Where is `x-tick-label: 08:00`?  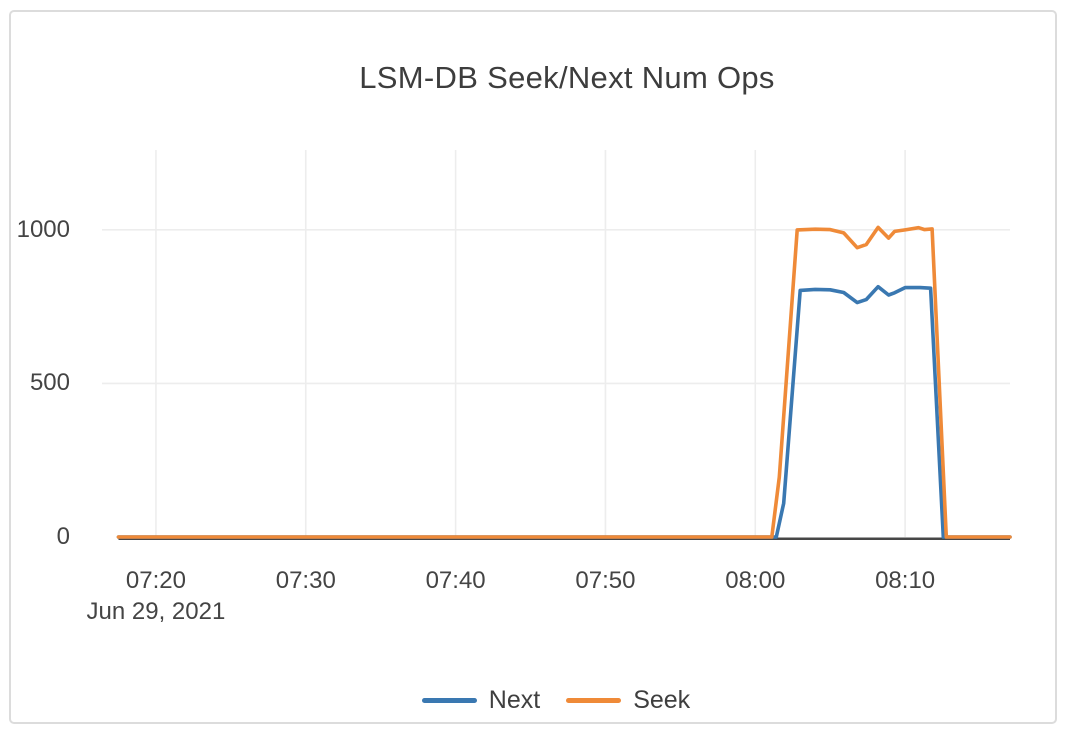 x-tick-label: 08:00 is located at coordinates (755, 580).